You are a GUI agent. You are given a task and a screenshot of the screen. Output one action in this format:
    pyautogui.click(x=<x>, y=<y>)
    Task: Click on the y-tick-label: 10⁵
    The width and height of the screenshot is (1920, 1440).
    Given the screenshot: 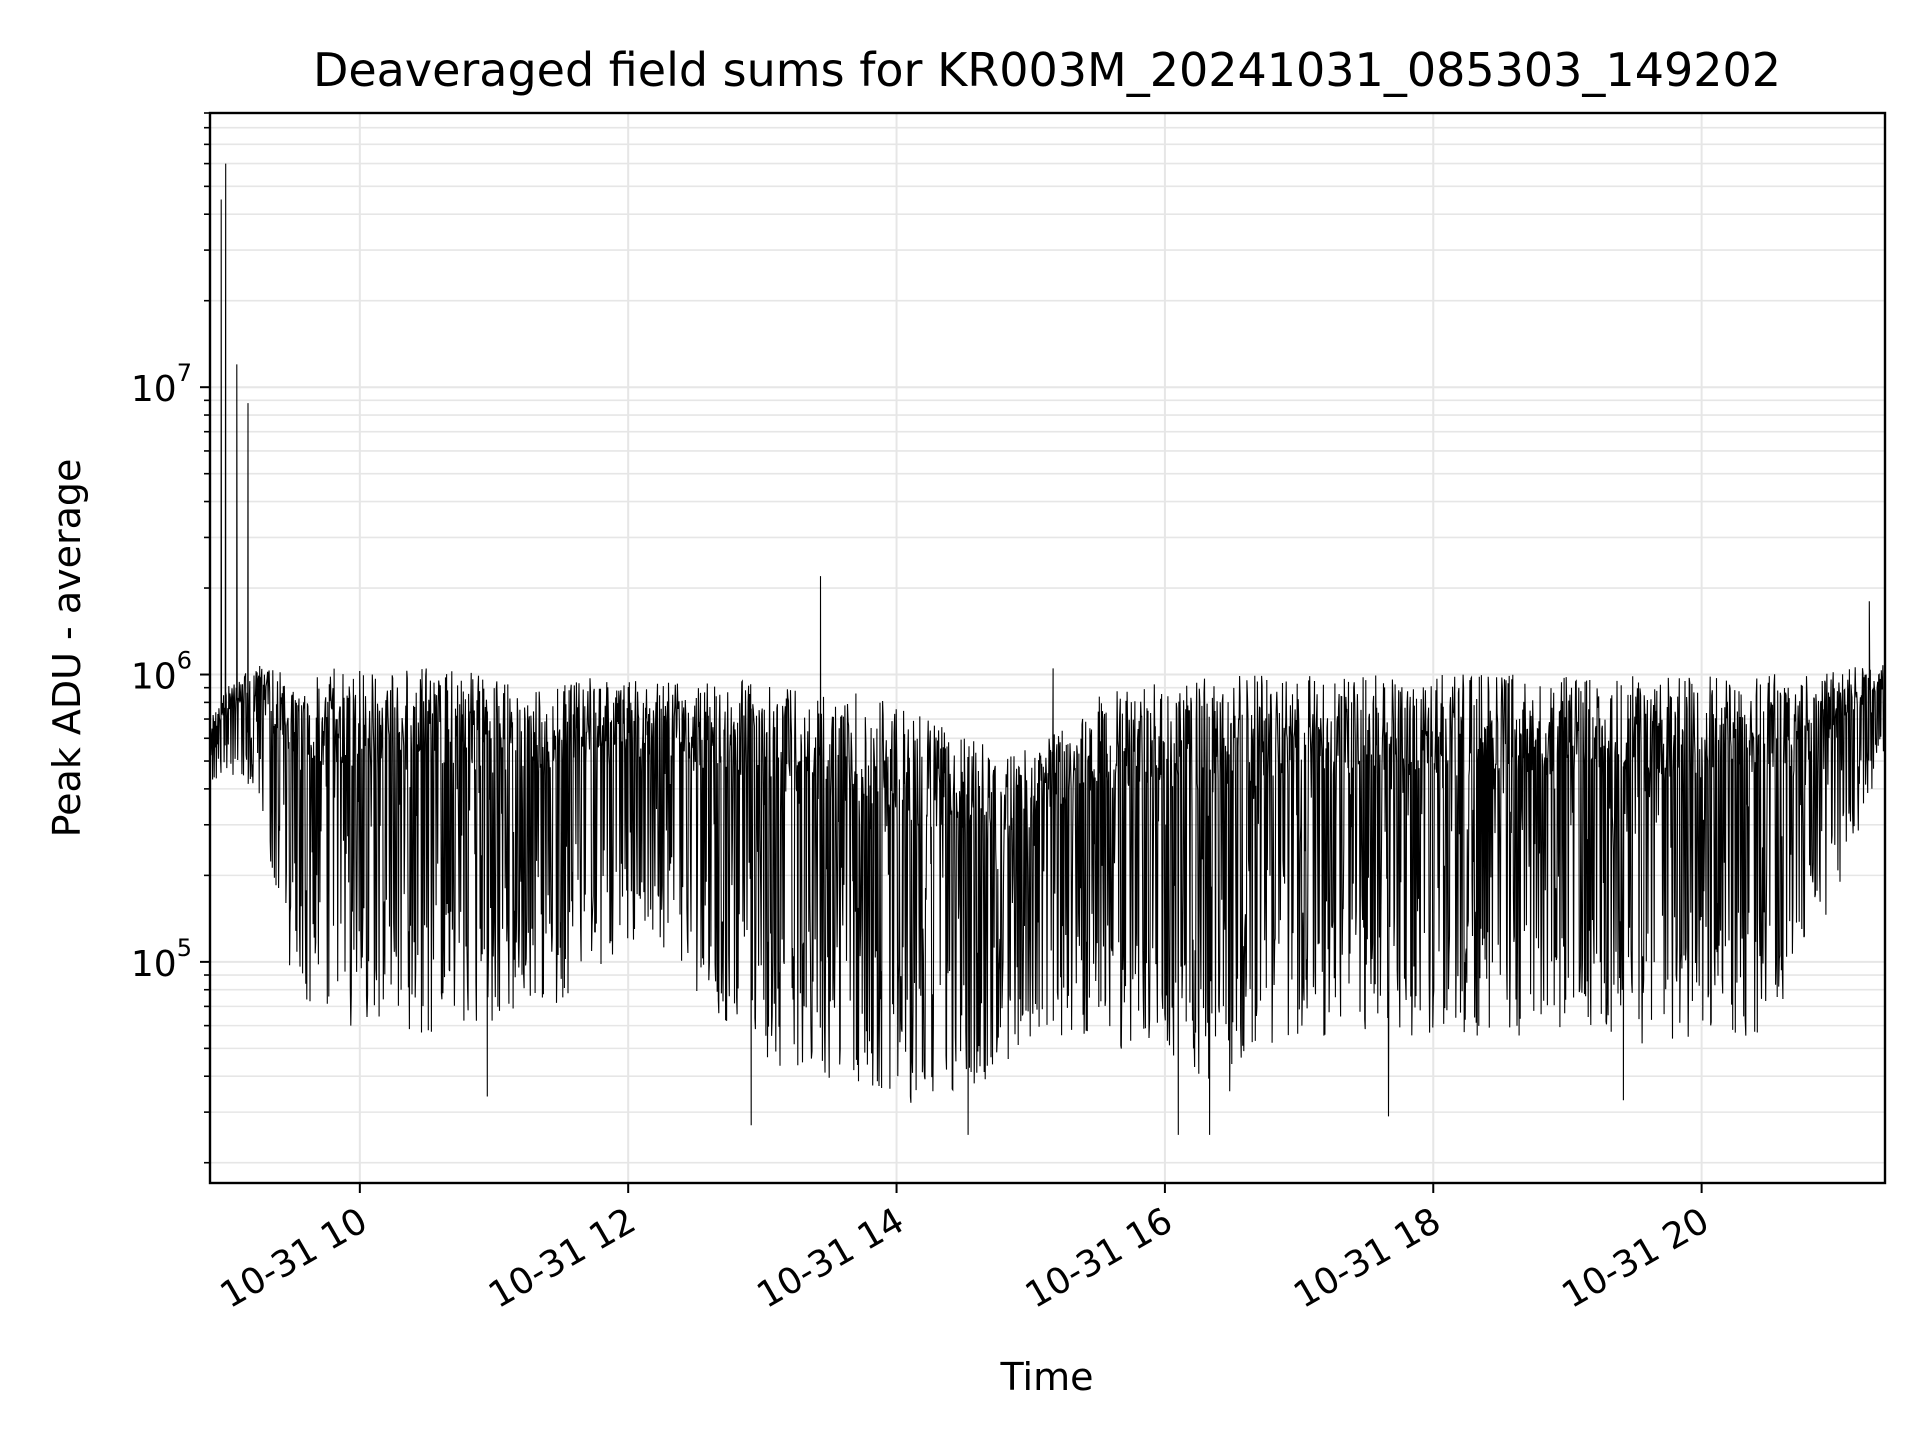 What is the action you would take?
    pyautogui.click(x=161, y=959)
    